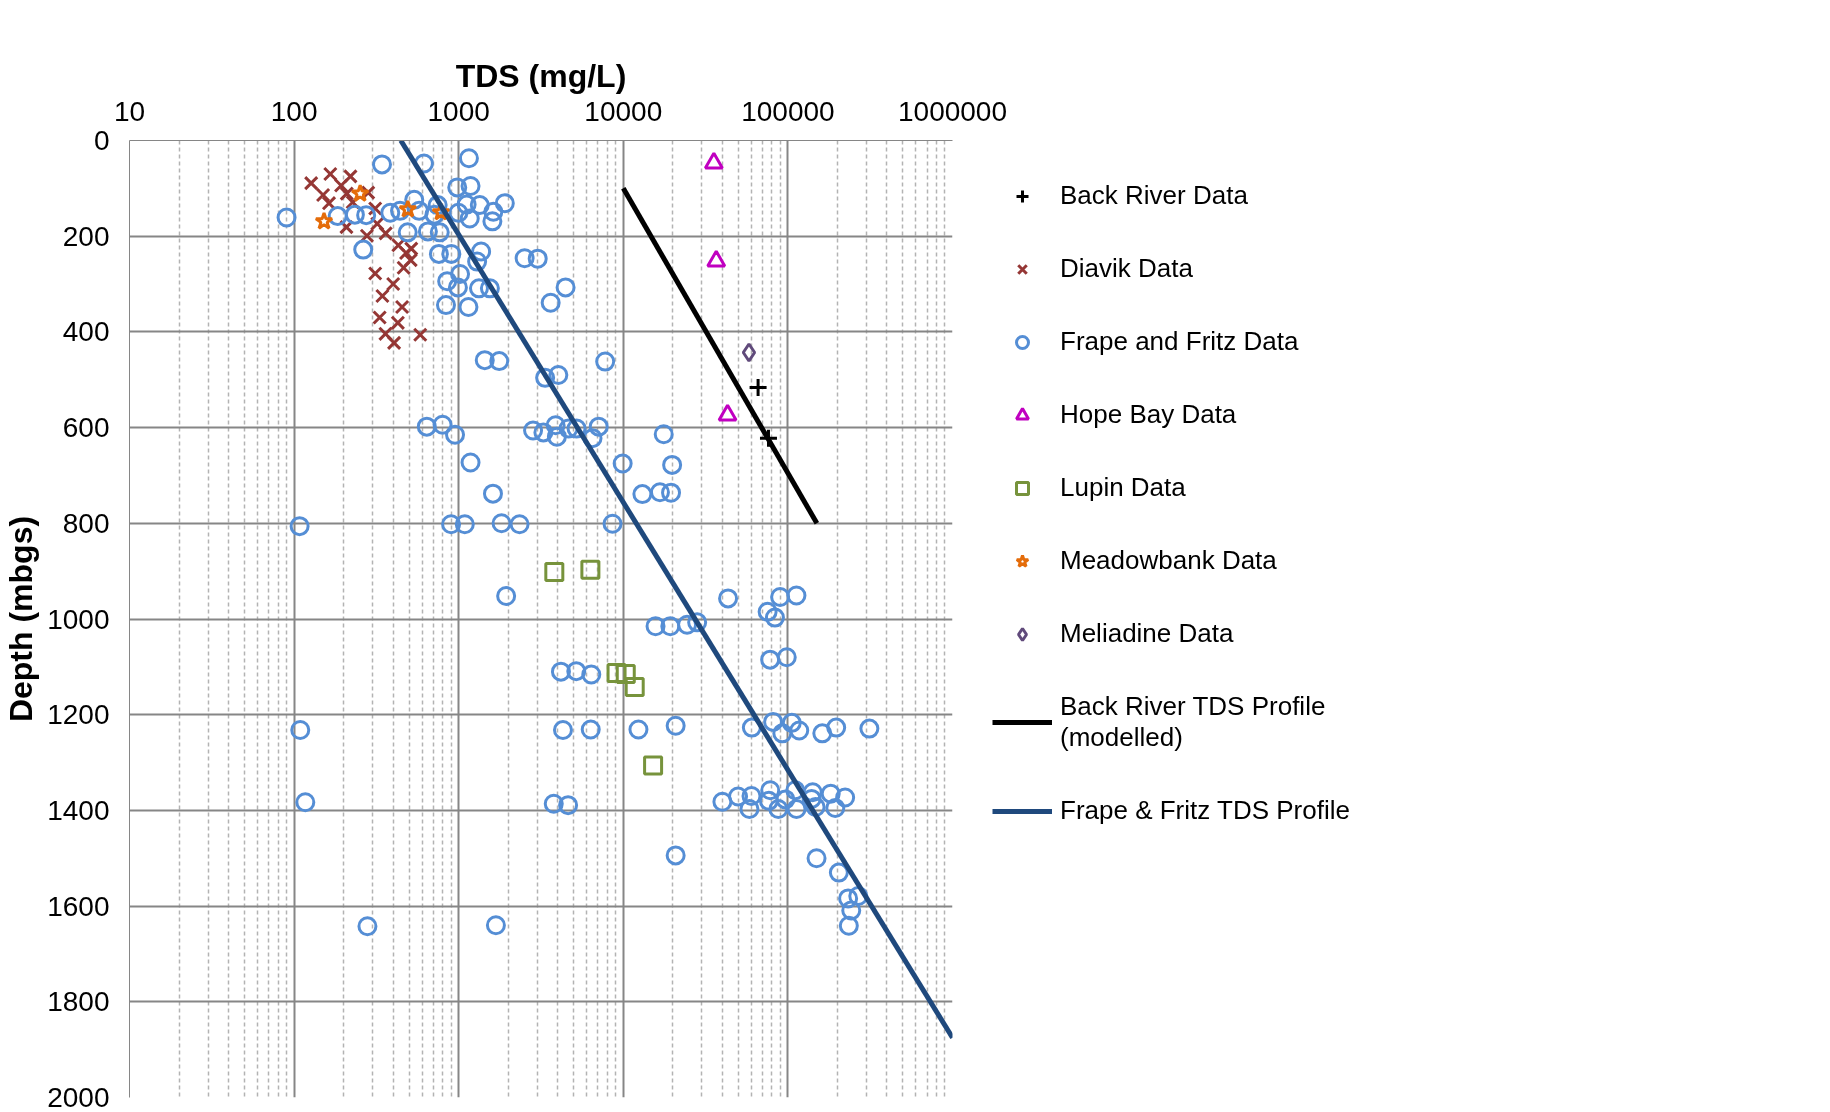  I want to click on y-tick-label: 600, so click(86, 428).